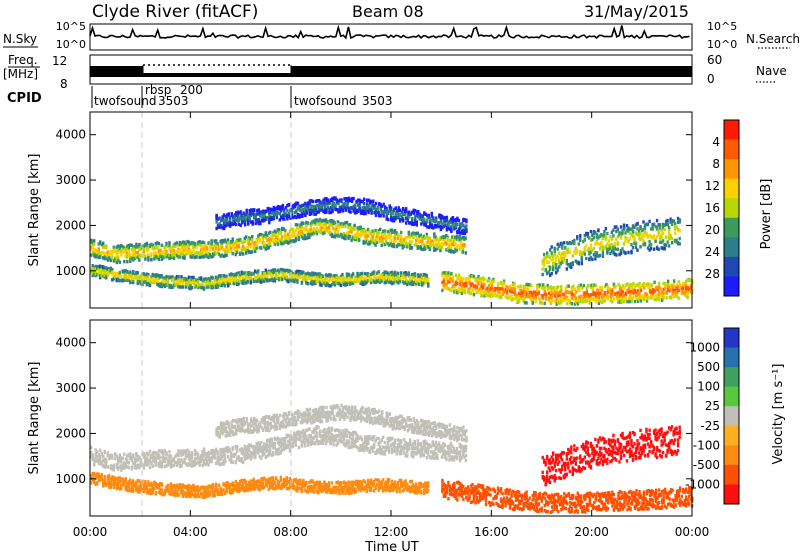  I want to click on cpid-label: CPID, so click(24, 98).